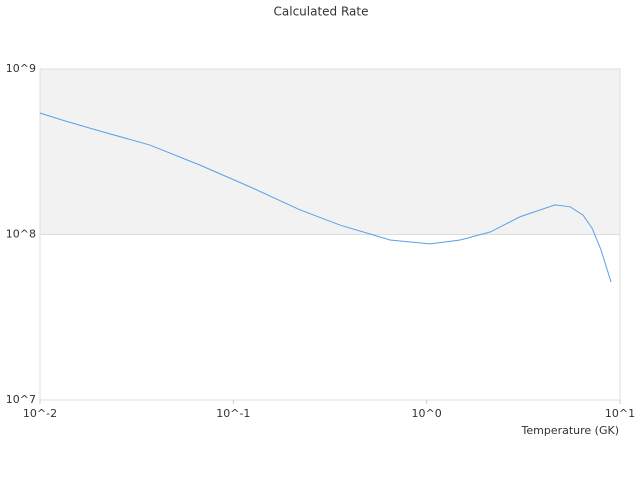 This screenshot has width=640, height=480. What do you see at coordinates (570, 430) in the screenshot?
I see `x-axis-label: Temperature (GK)` at bounding box center [570, 430].